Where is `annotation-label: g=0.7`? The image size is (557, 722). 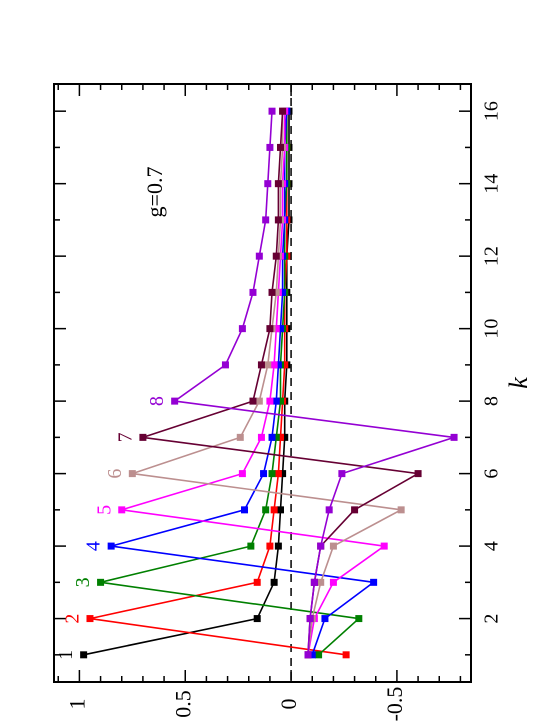
annotation-label: g=0.7 is located at coordinates (154, 192).